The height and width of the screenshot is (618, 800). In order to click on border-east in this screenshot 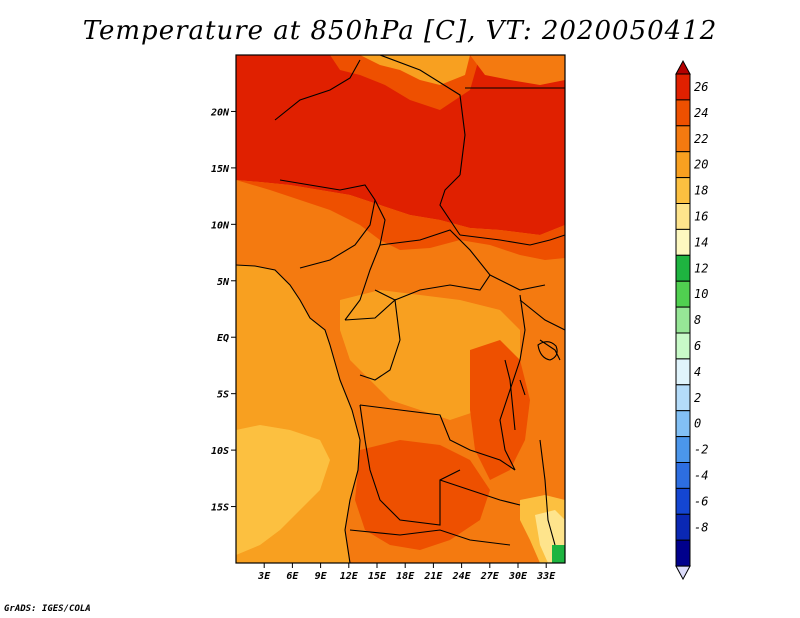, I will do `click(542, 422)`.